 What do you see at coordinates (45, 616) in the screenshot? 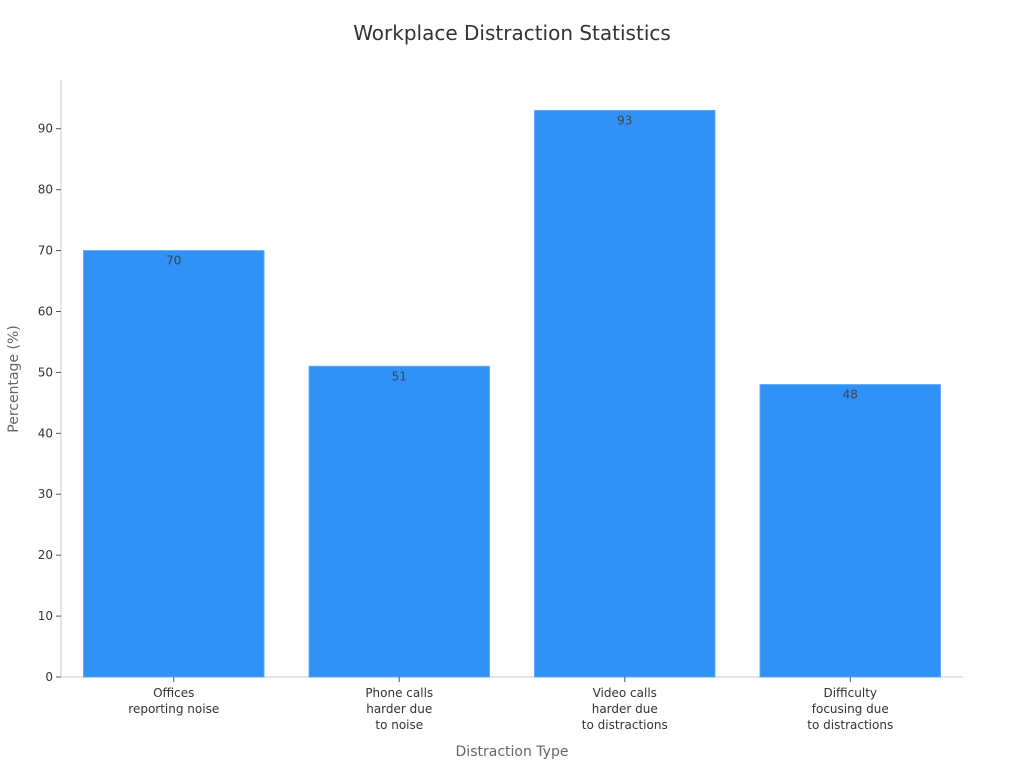
I see `y-tick-label: 10` at bounding box center [45, 616].